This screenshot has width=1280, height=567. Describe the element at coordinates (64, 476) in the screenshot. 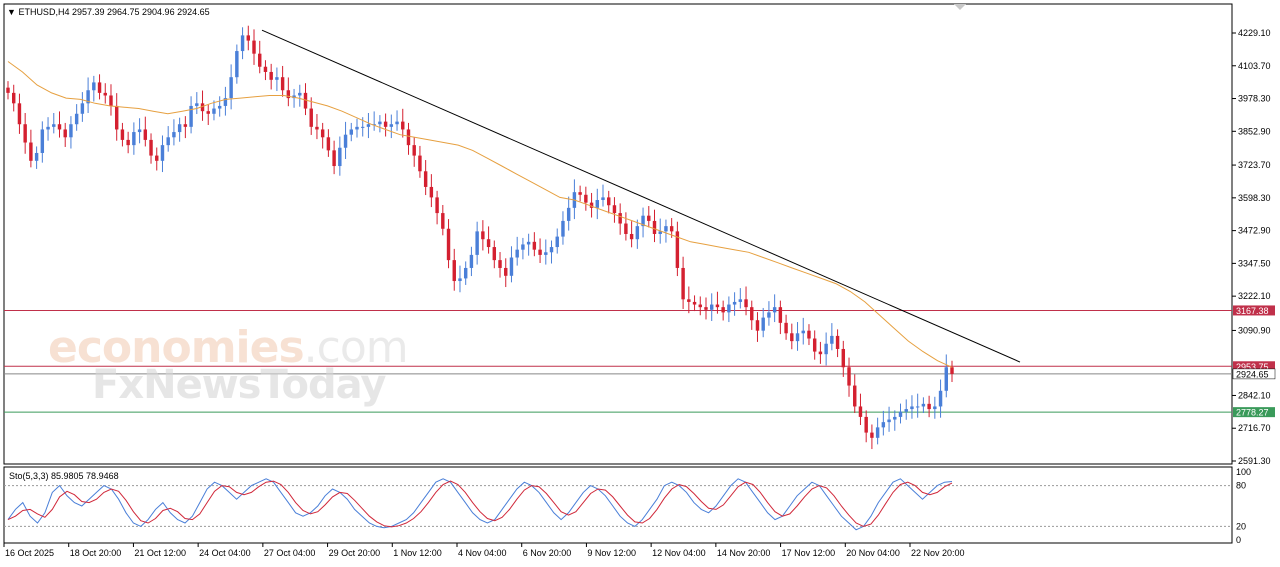

I see `stochastic-header: Sto(5,3,3) 85.9805 78.9468` at that location.